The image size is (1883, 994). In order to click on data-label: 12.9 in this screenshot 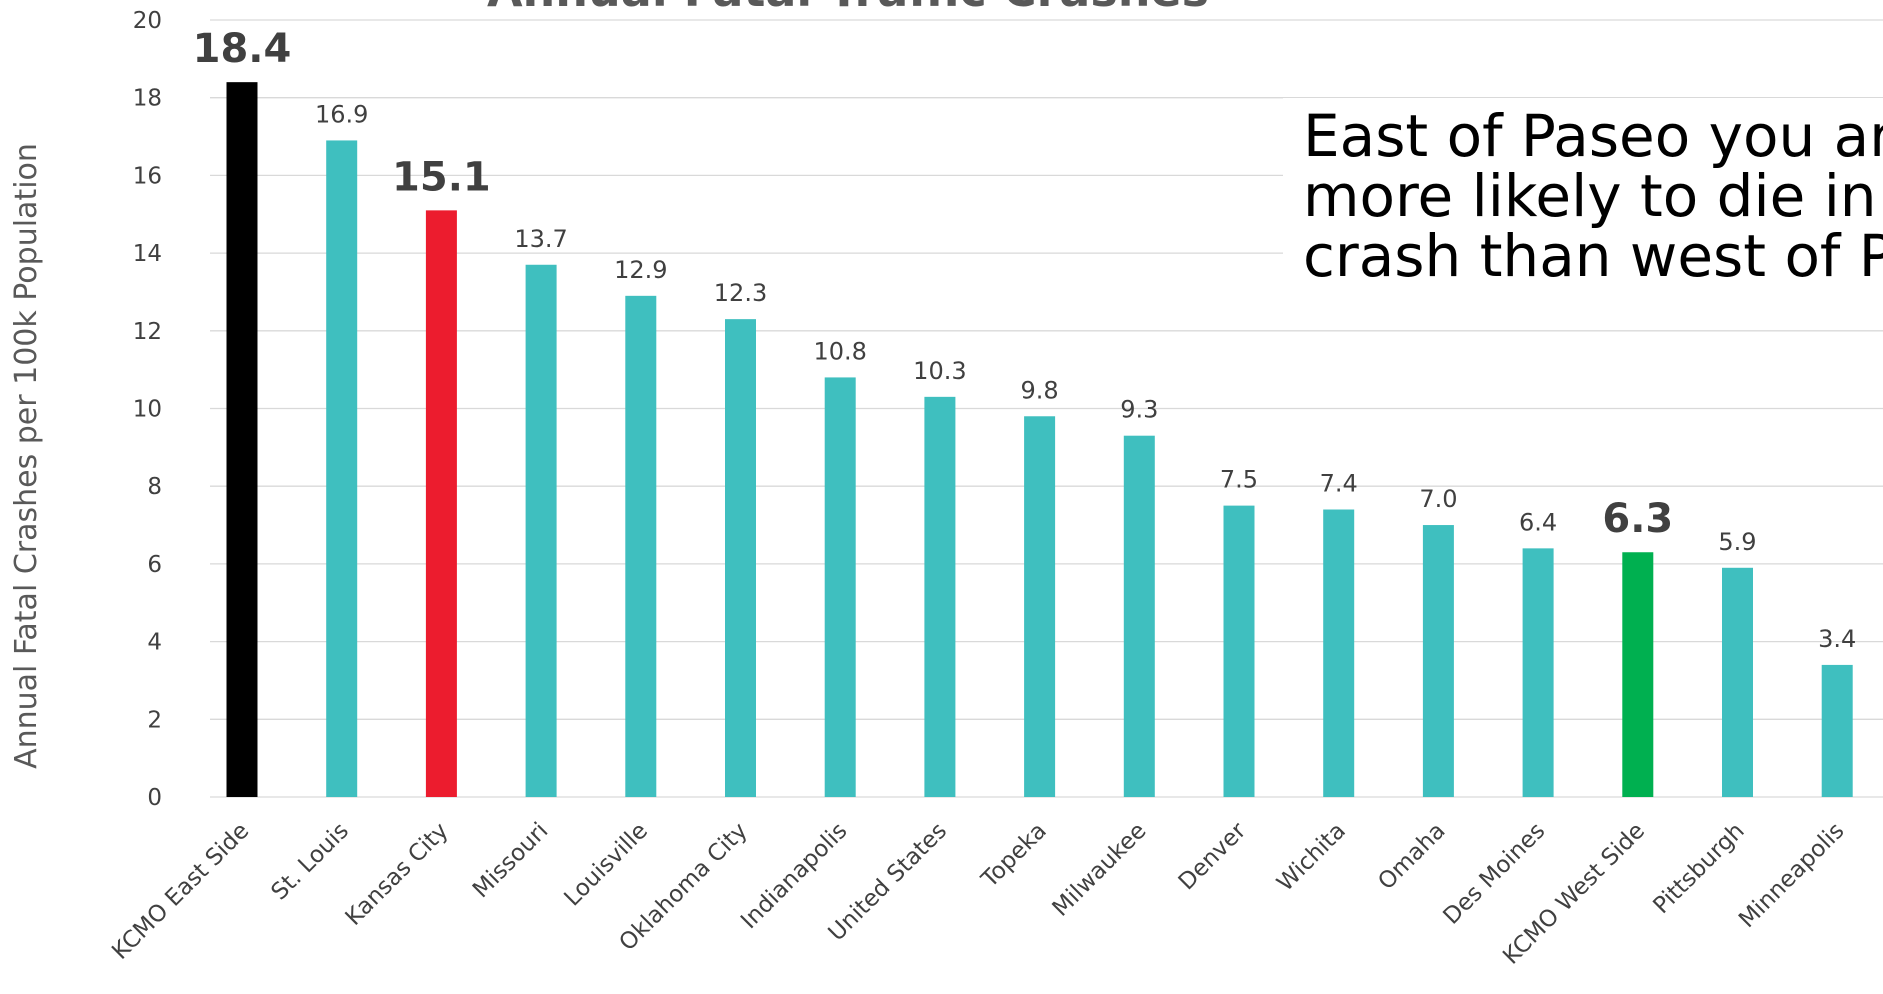, I will do `click(640, 270)`.